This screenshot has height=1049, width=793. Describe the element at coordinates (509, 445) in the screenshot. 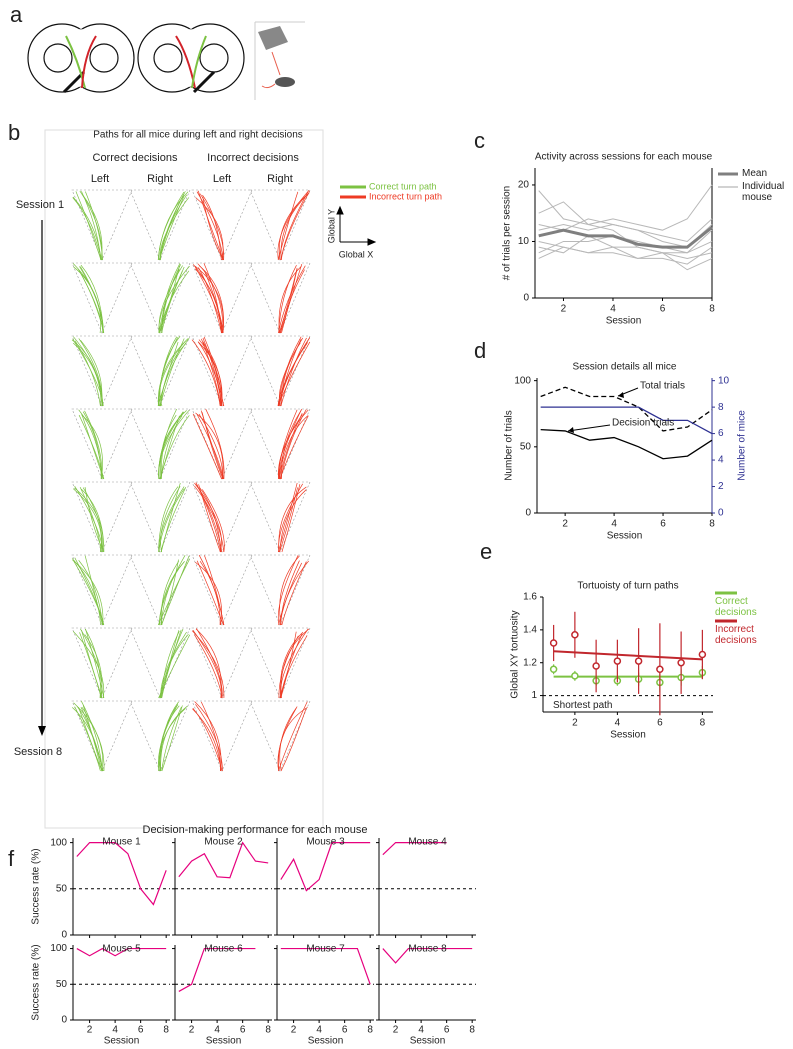

I see `y-axis-label: Number of trials` at that location.